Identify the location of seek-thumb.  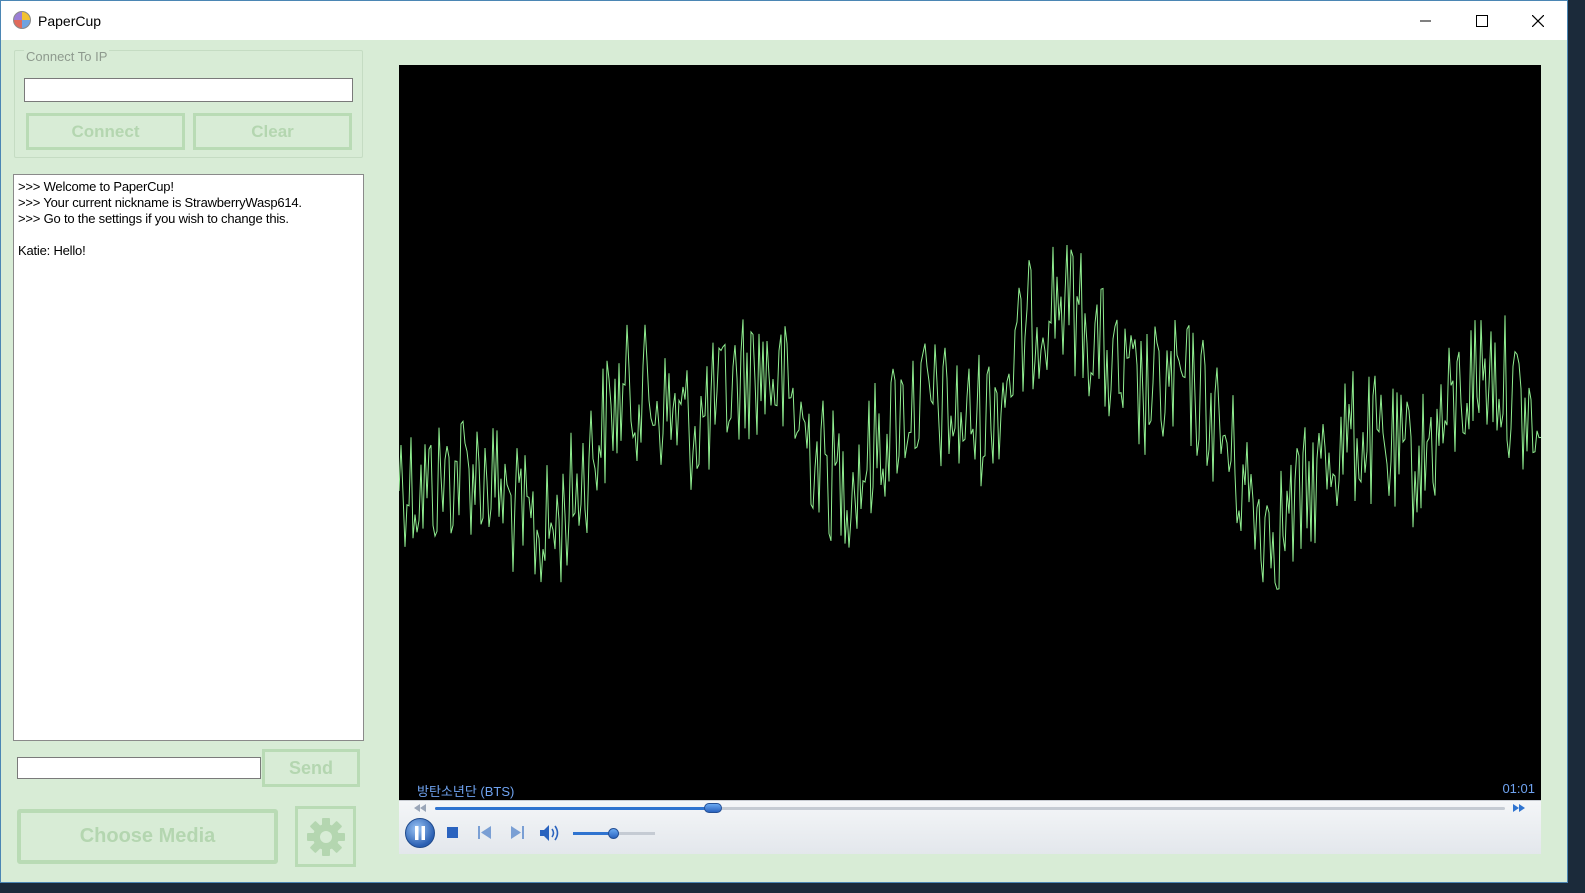
(713, 808).